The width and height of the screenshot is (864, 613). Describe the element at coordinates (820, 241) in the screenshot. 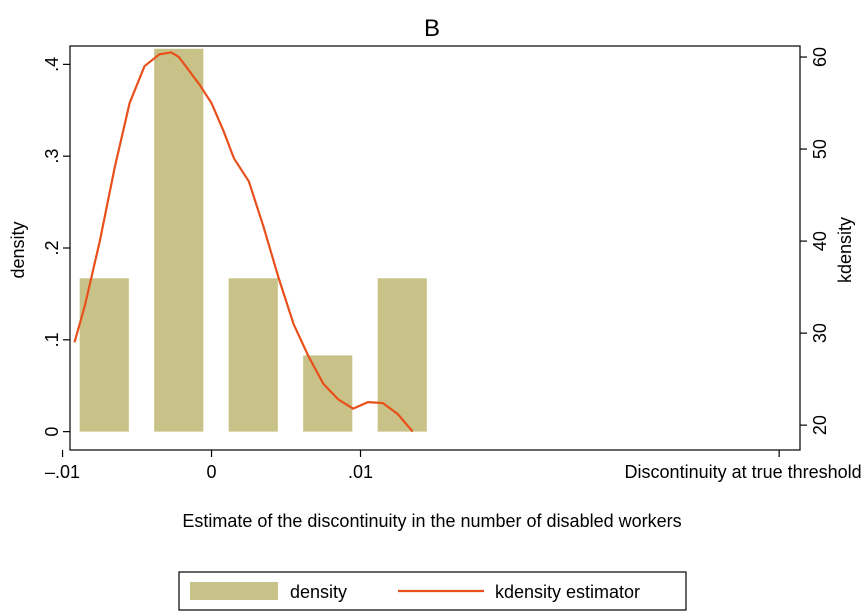

I see `y2-tick-label: 40` at that location.